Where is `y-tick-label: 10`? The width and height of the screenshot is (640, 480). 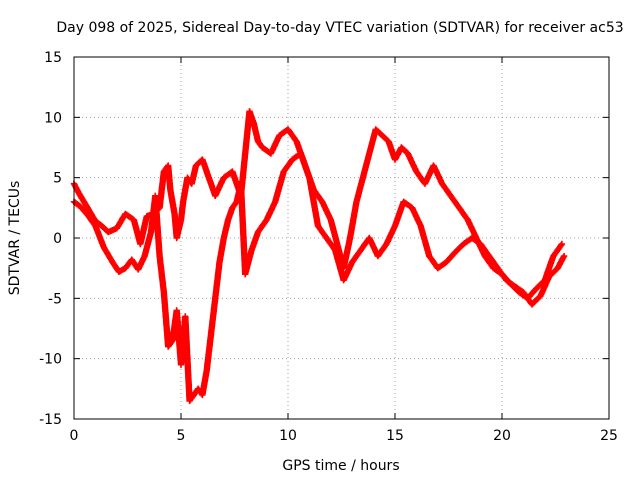 y-tick-label: 10 is located at coordinates (53, 118).